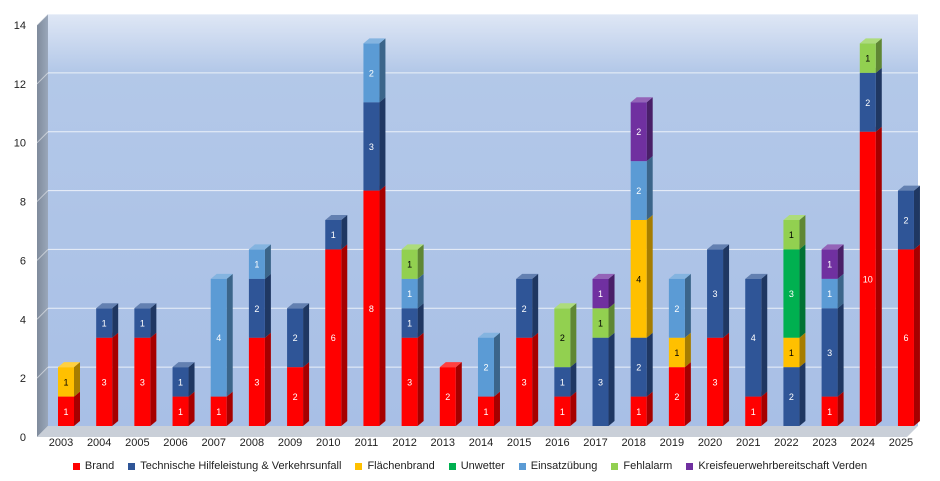 The image size is (940, 481). I want to click on bar-segment: 8, so click(374, 305).